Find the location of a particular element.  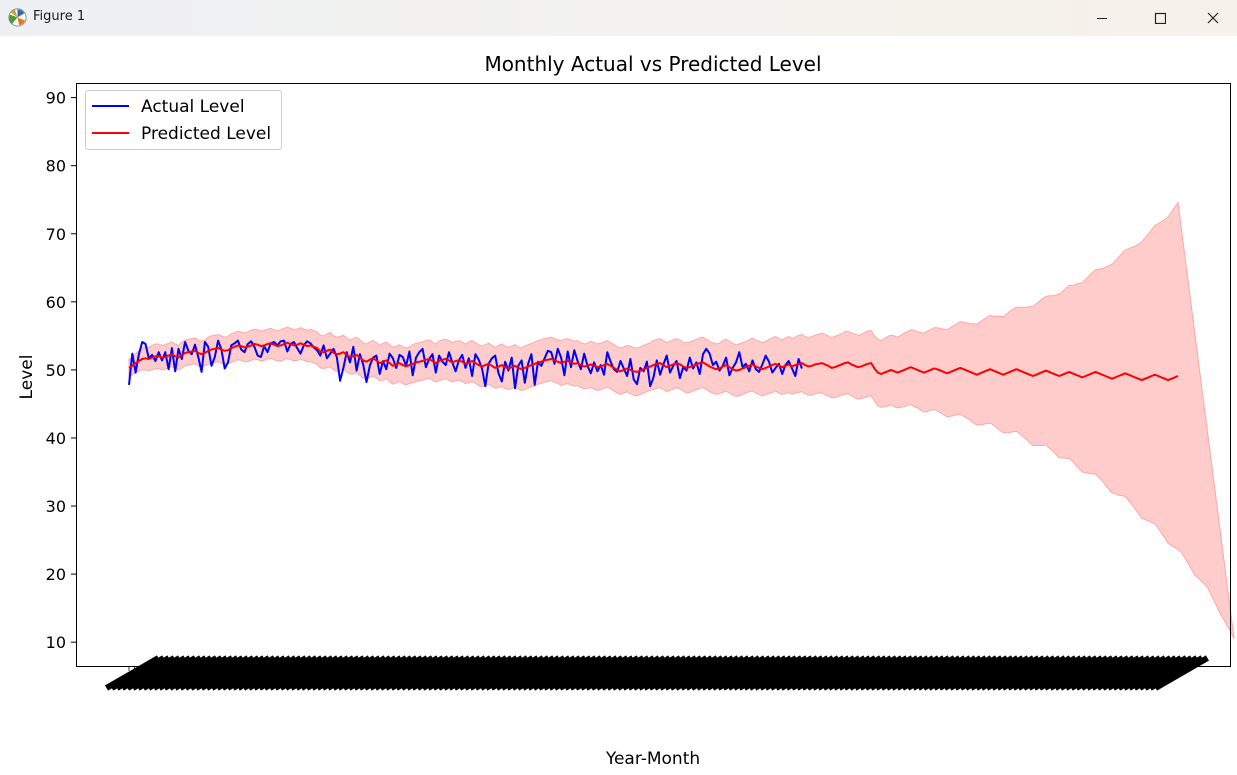

legend: Actual Level Predicted Level is located at coordinates (183, 120).